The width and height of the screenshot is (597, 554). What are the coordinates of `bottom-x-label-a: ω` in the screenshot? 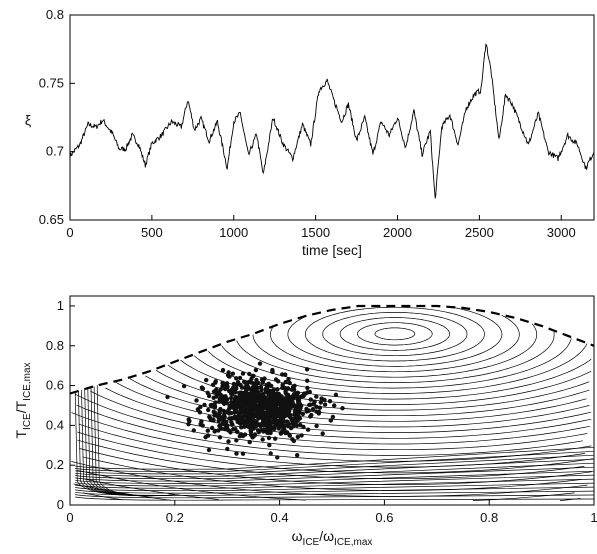 It's located at (297, 536).